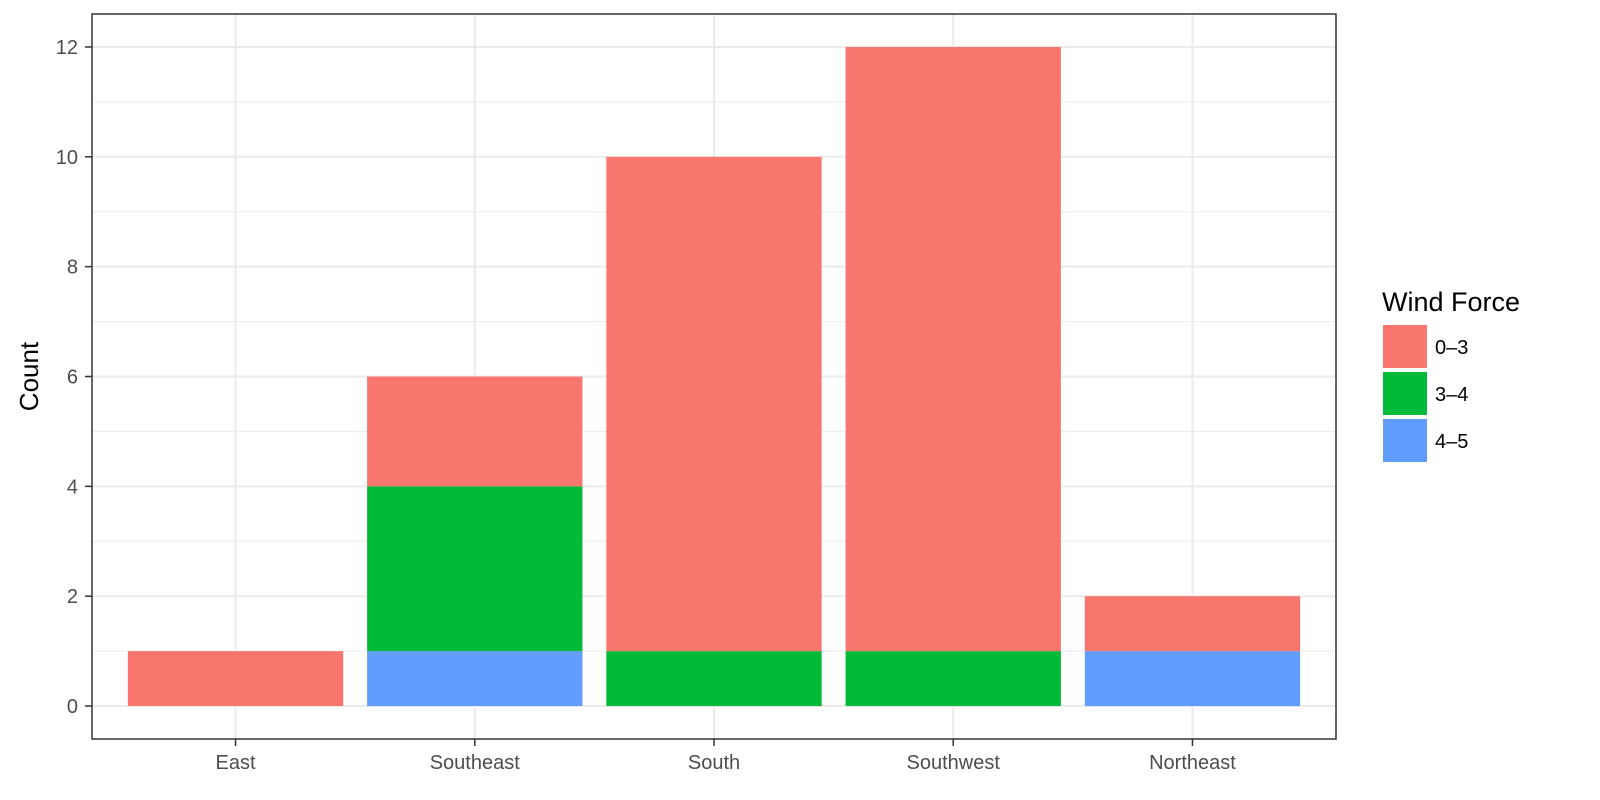  Describe the element at coordinates (29, 376) in the screenshot. I see `y-axis-title: Count` at that location.